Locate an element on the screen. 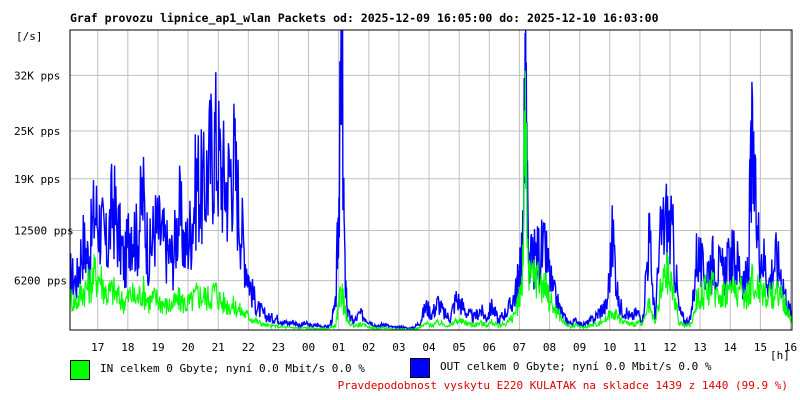  x-tick-label: 20 is located at coordinates (187, 347).